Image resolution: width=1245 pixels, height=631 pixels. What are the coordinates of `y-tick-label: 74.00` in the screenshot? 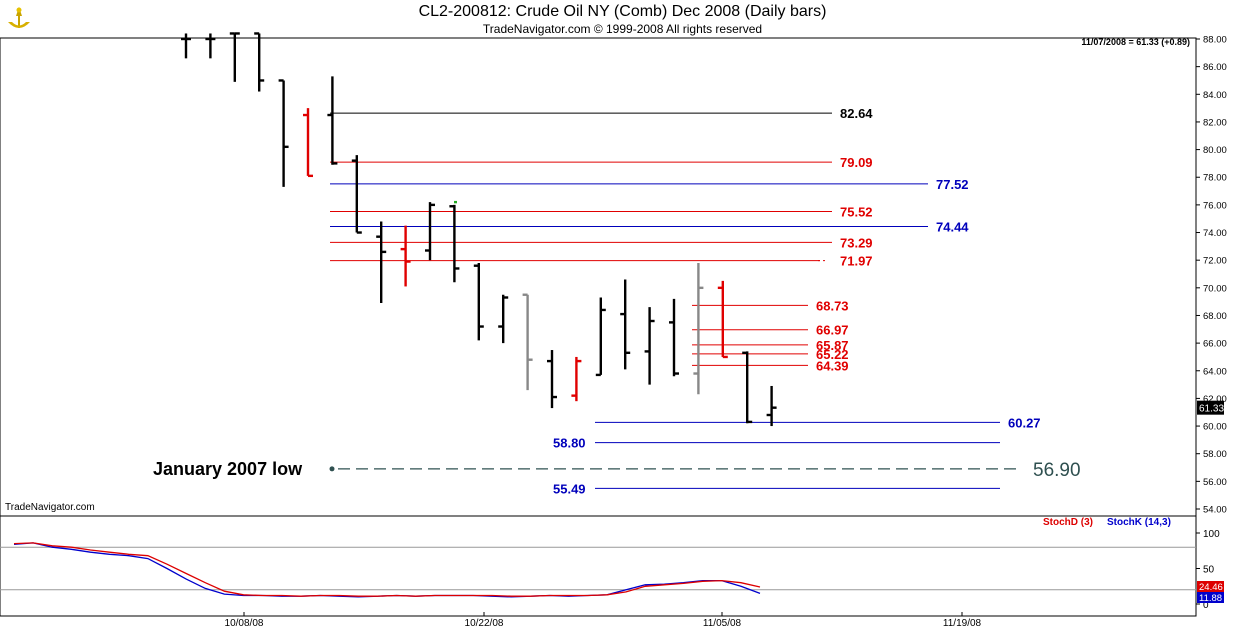 It's located at (1215, 233).